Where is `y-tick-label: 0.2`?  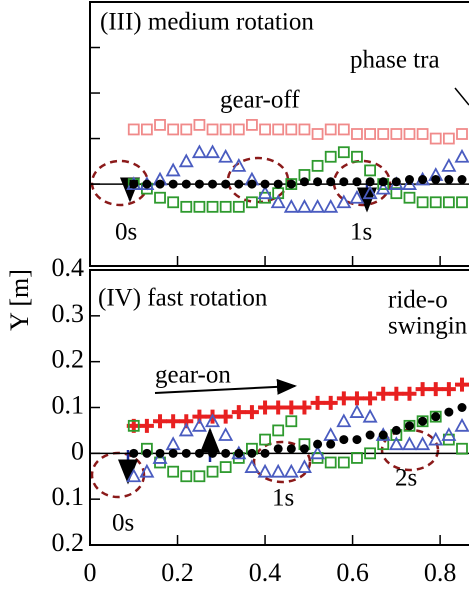
y-tick-label: 0.2 is located at coordinates (68, 359).